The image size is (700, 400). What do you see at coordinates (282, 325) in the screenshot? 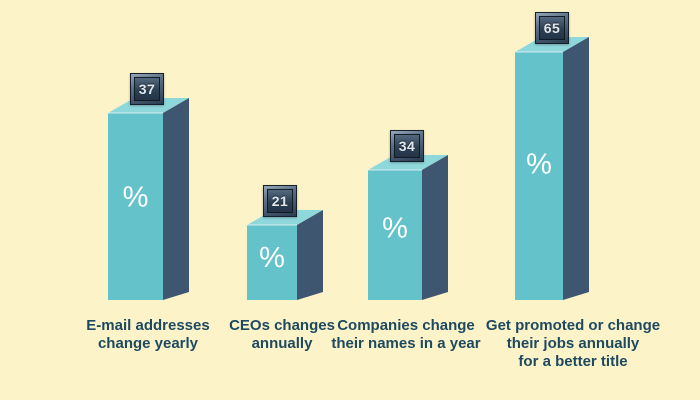
I see `bar-label-line: CEOs changes` at bounding box center [282, 325].